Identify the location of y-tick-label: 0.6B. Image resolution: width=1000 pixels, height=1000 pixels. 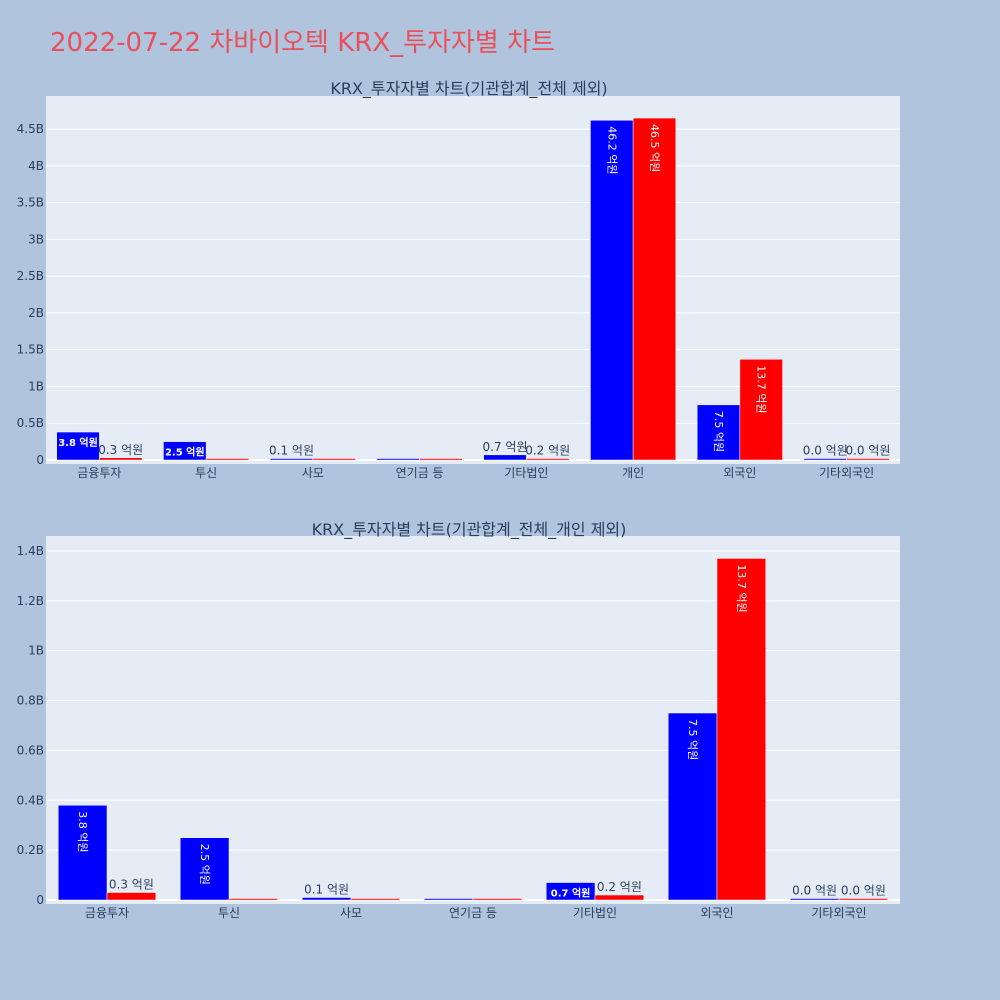
(30, 750).